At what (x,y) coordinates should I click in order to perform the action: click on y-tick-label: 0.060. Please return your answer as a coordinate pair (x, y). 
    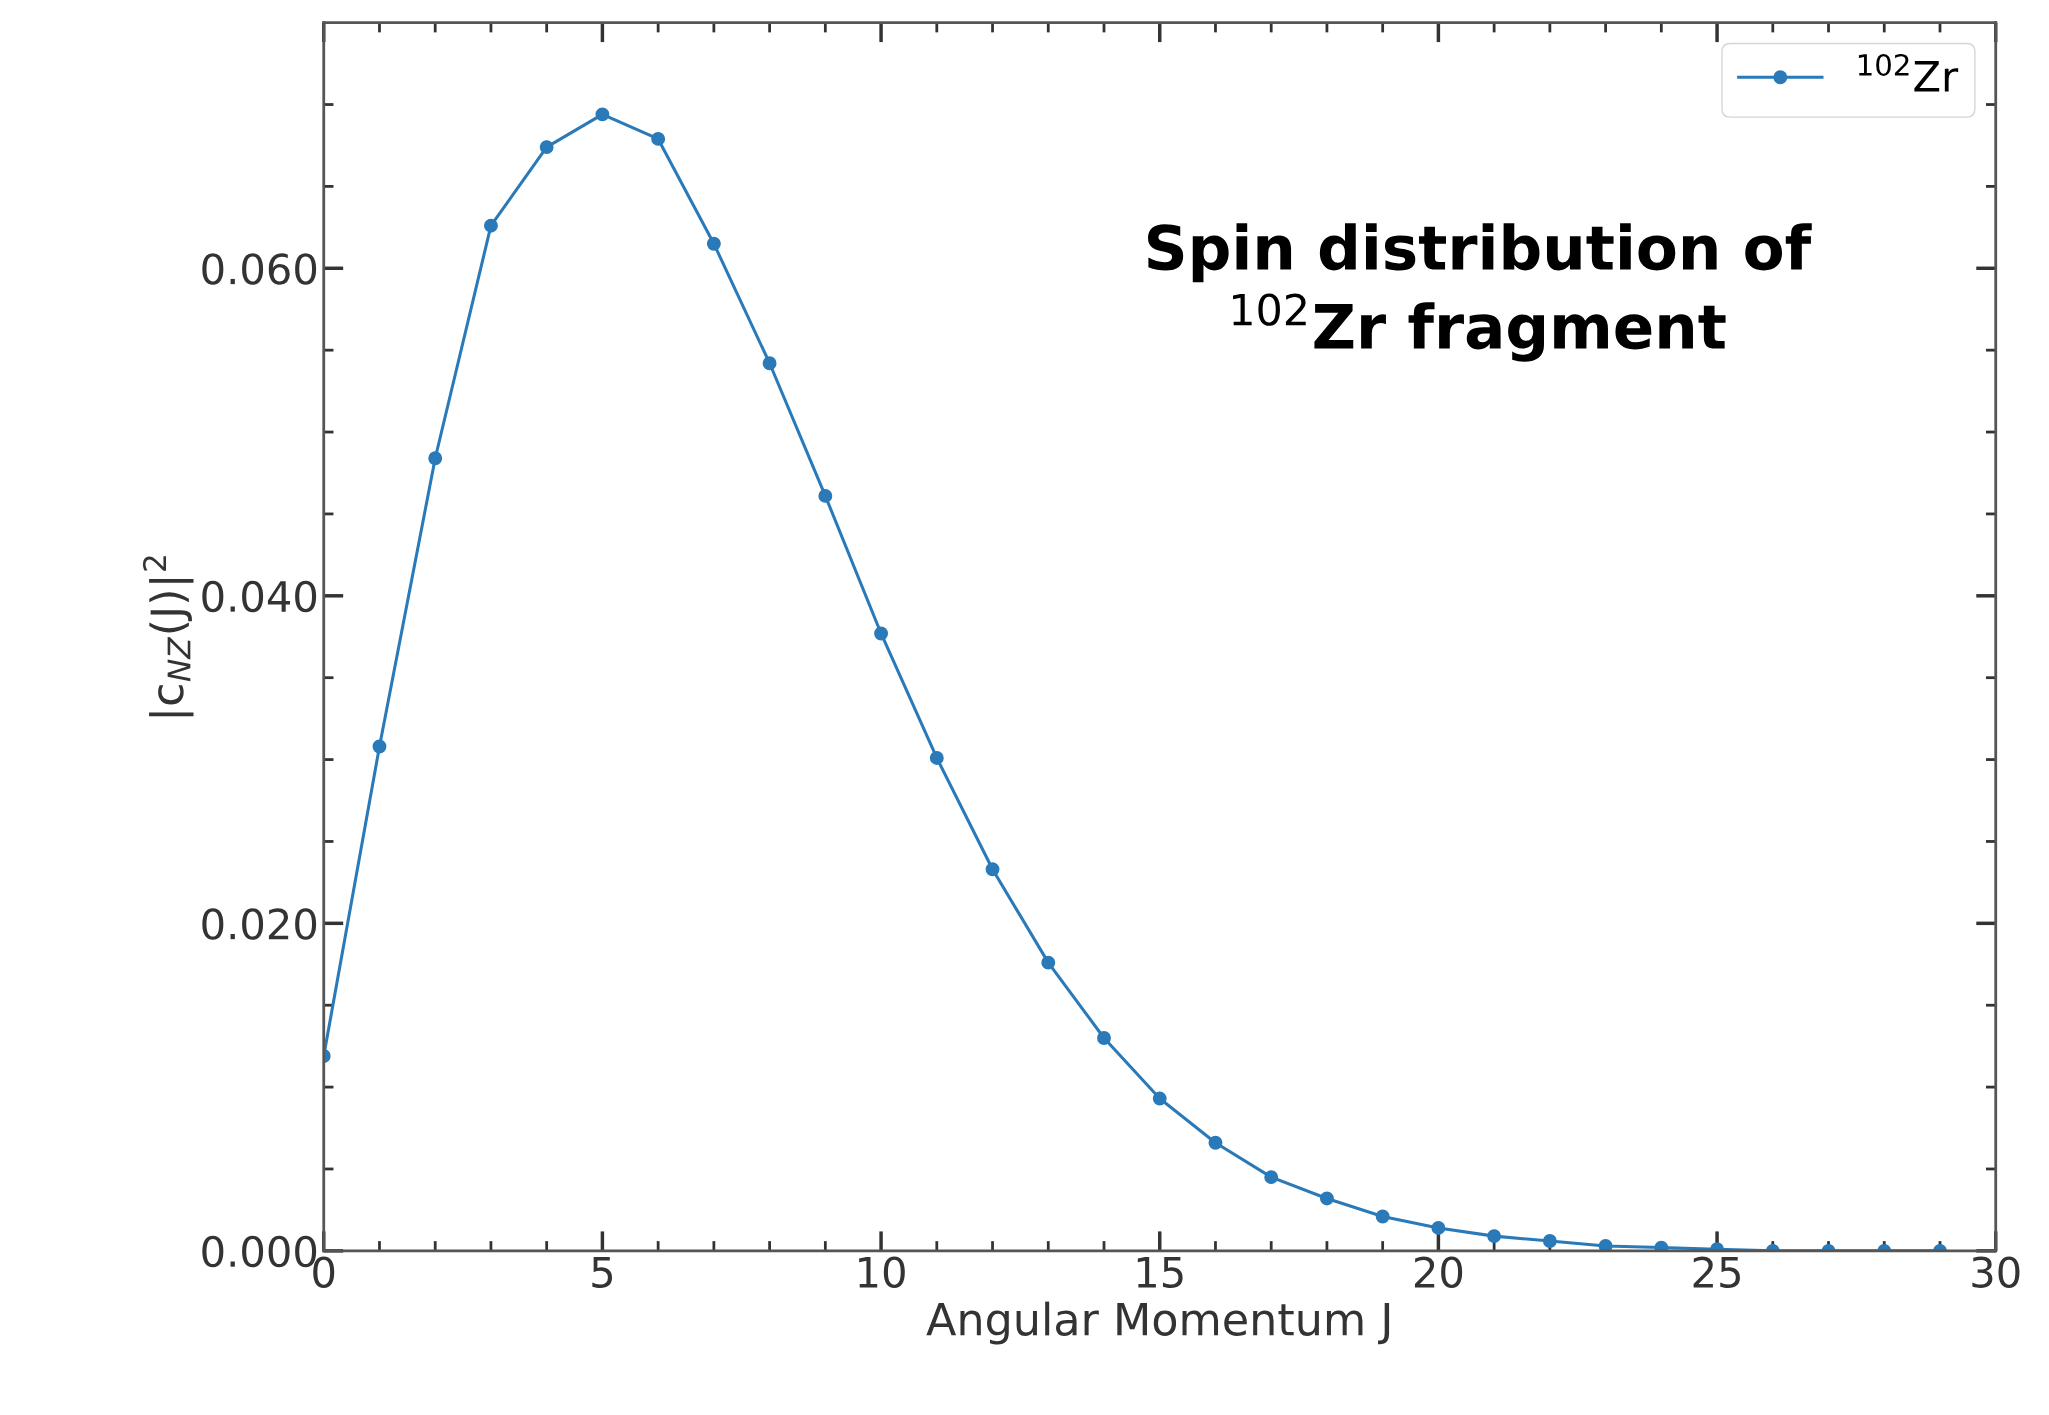
    Looking at the image, I should click on (259, 269).